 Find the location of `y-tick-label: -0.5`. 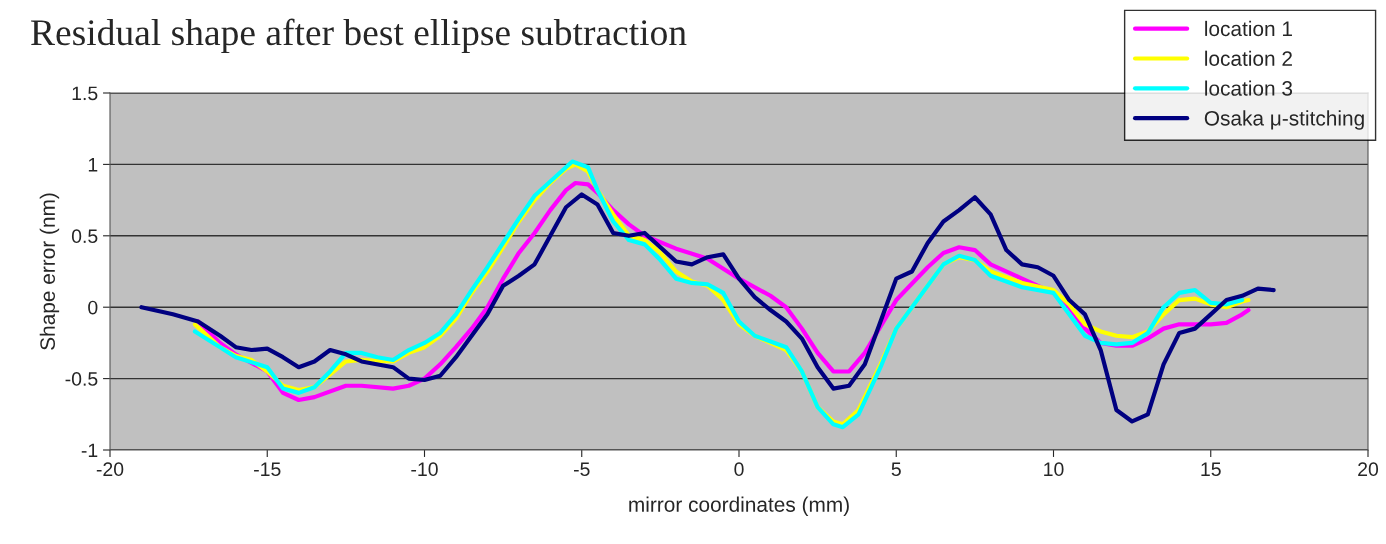

y-tick-label: -0.5 is located at coordinates (81, 379).